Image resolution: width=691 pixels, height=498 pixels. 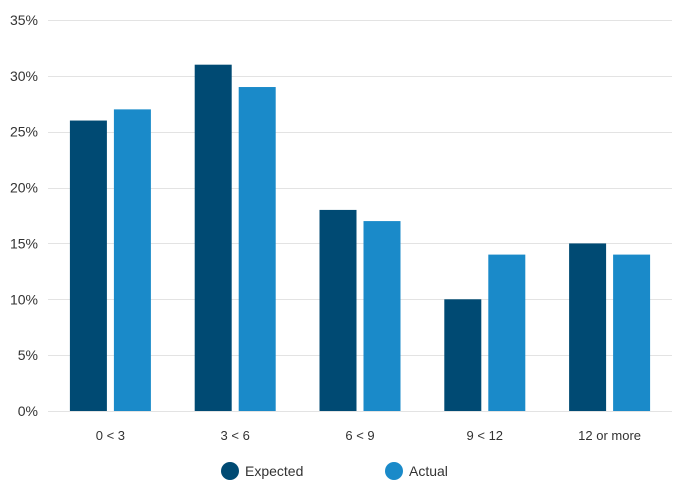 I want to click on y-tick-label: 15%, so click(x=24, y=243).